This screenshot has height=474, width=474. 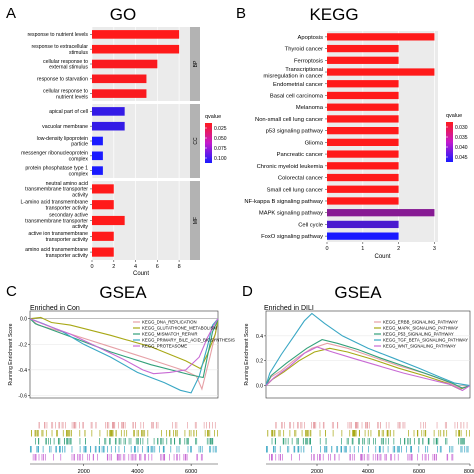 I want to click on gsea-dili-x-tick-label: 6000, so click(x=419, y=471).